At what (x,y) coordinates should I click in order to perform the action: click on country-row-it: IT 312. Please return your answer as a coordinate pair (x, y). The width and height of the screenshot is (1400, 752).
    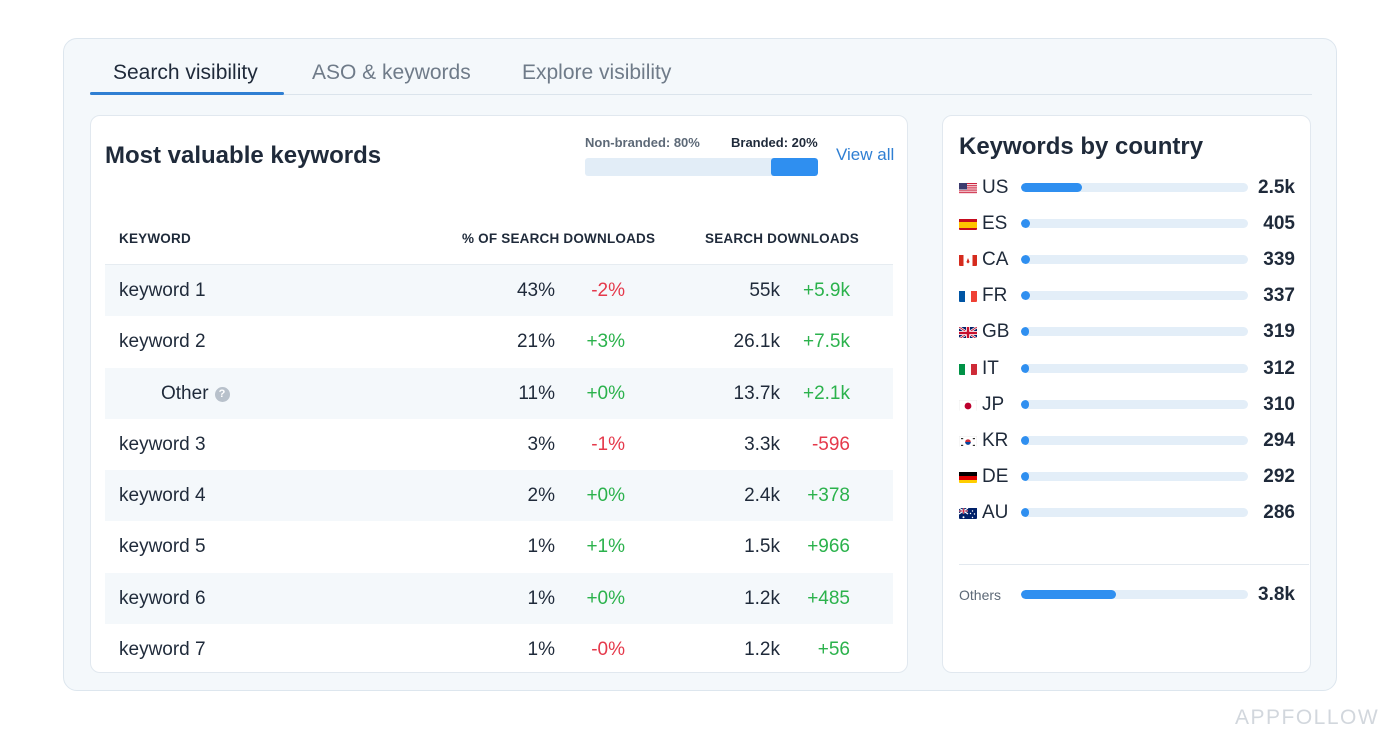
    Looking at the image, I should click on (1127, 369).